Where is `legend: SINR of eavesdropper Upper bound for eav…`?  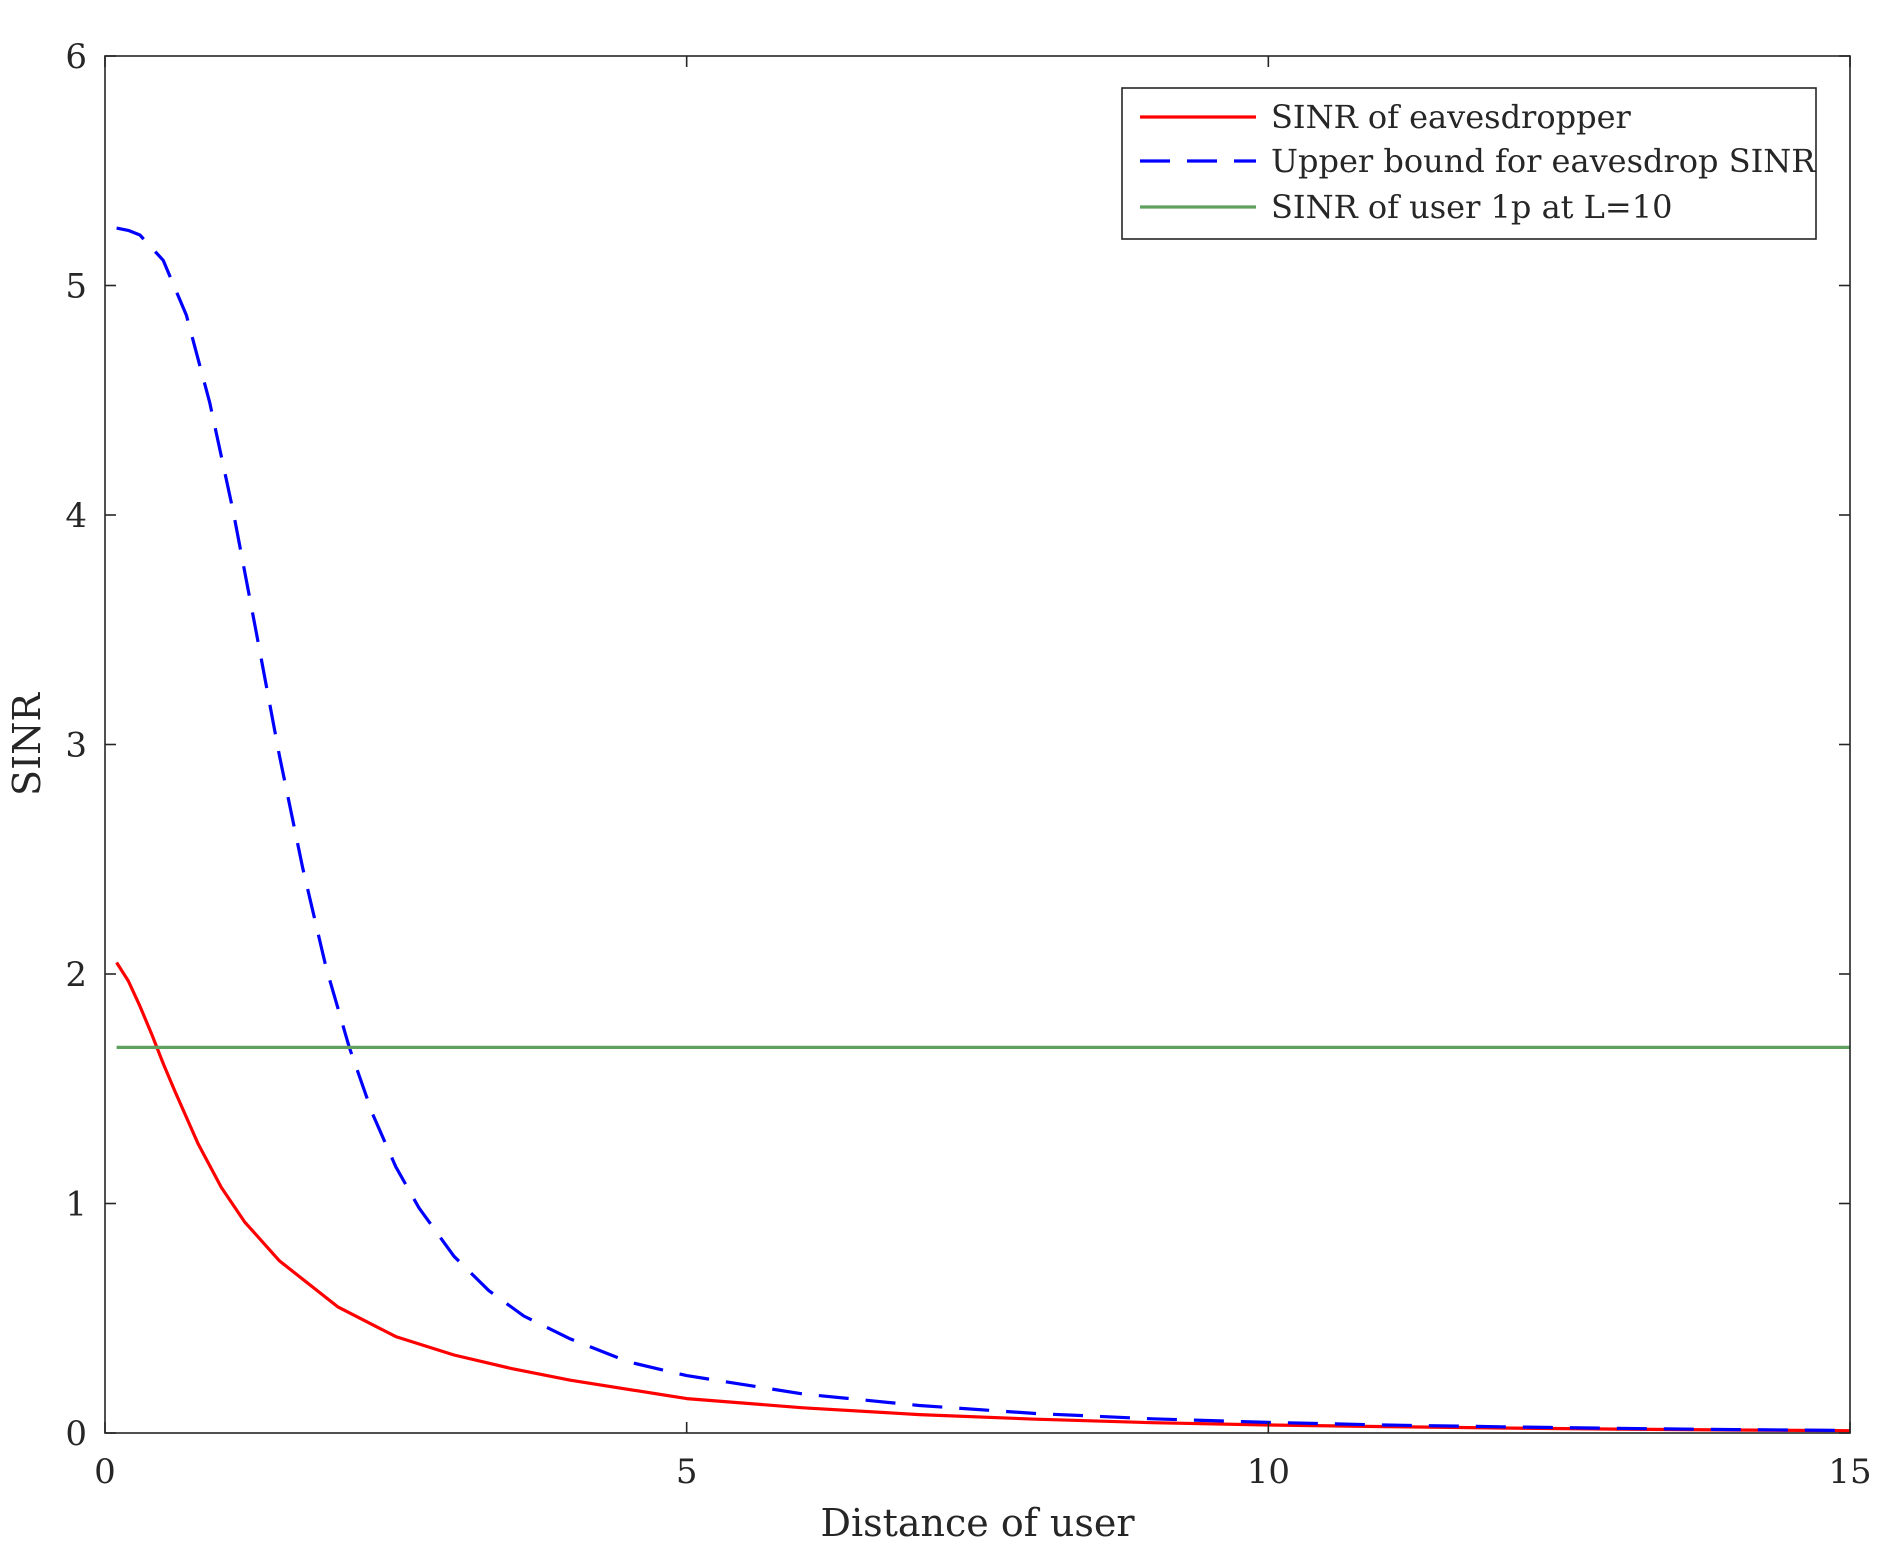 legend: SINR of eavesdropper Upper bound for eav… is located at coordinates (1469, 163).